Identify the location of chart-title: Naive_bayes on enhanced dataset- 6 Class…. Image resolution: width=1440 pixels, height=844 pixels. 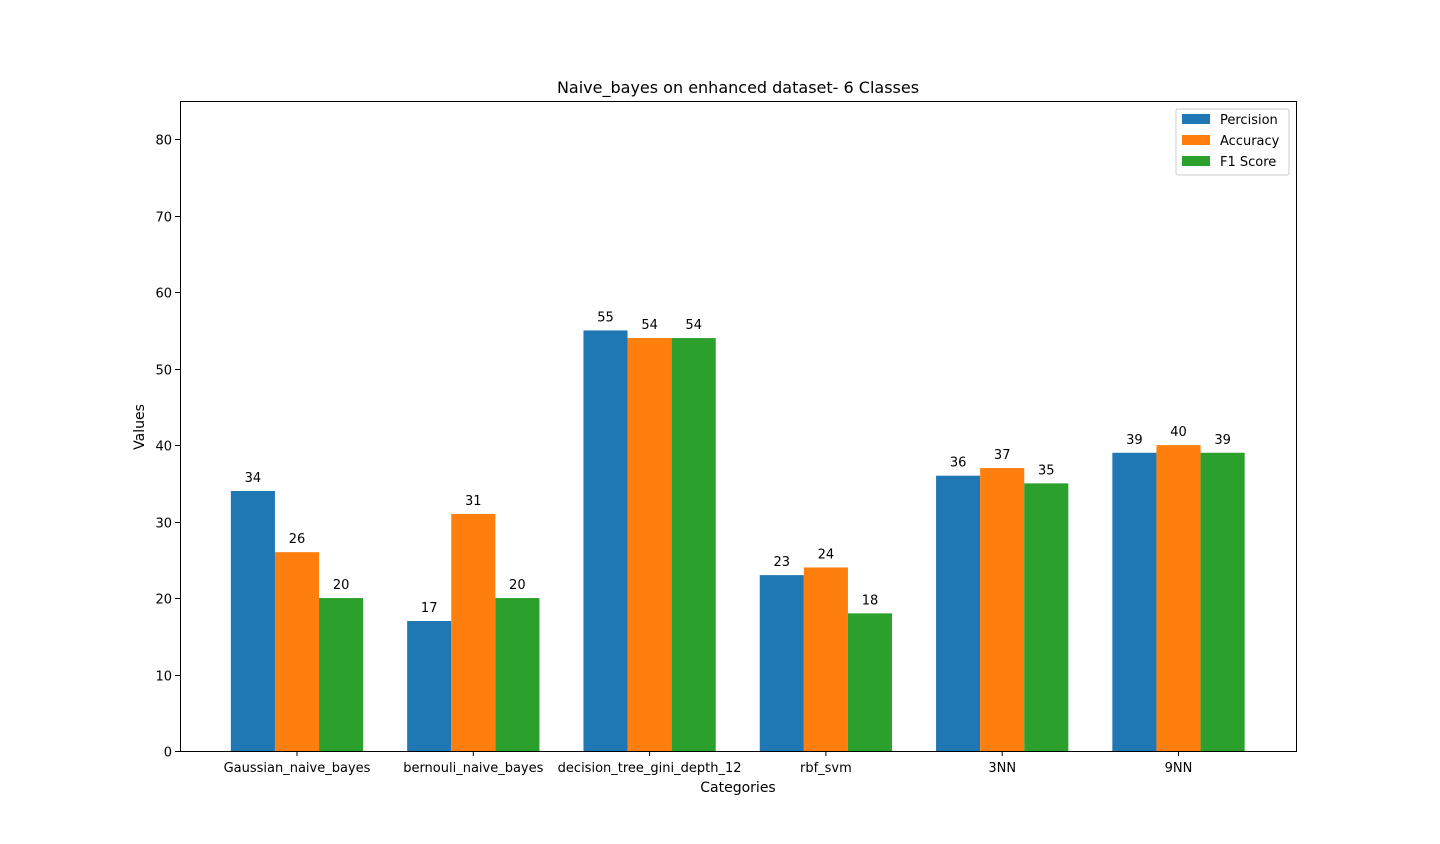
(738, 88).